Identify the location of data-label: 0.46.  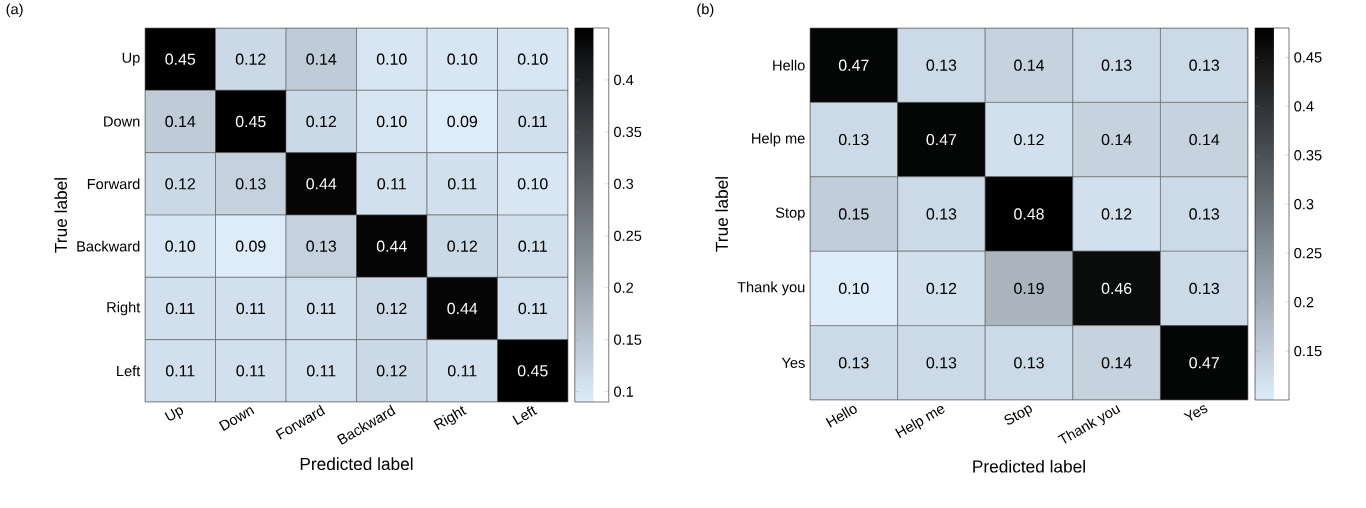
(1116, 288).